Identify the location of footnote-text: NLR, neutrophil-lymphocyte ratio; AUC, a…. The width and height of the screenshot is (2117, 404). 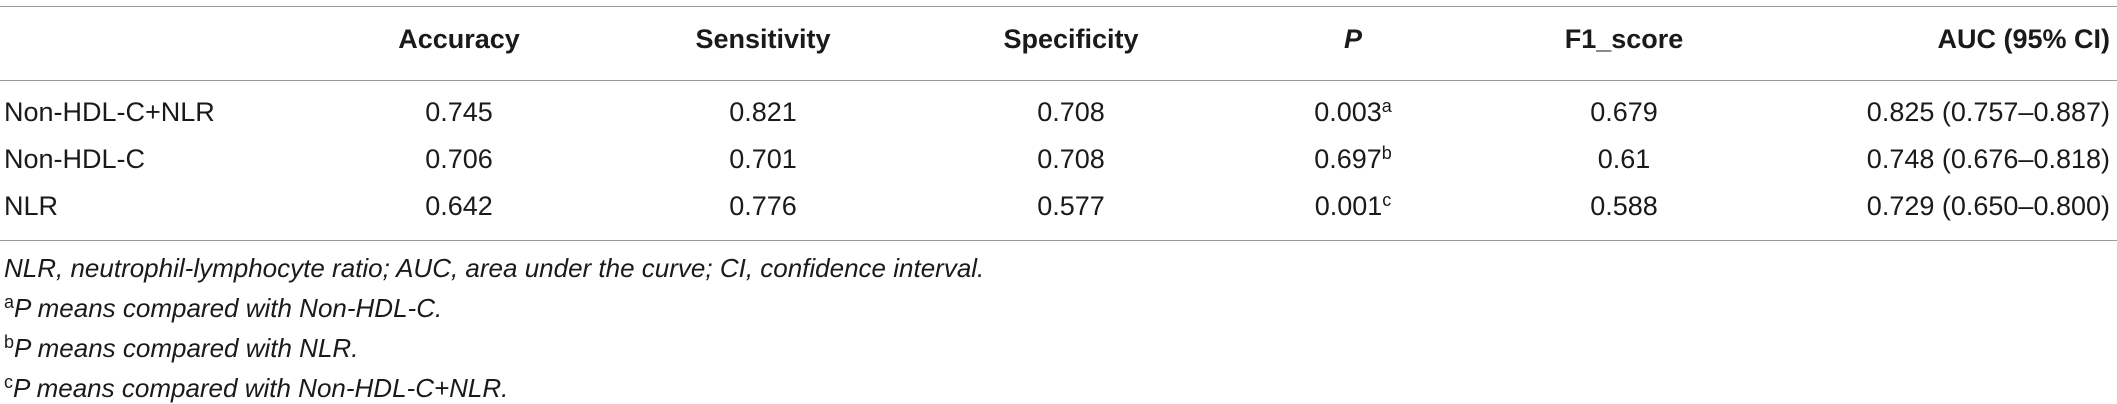
(494, 268).